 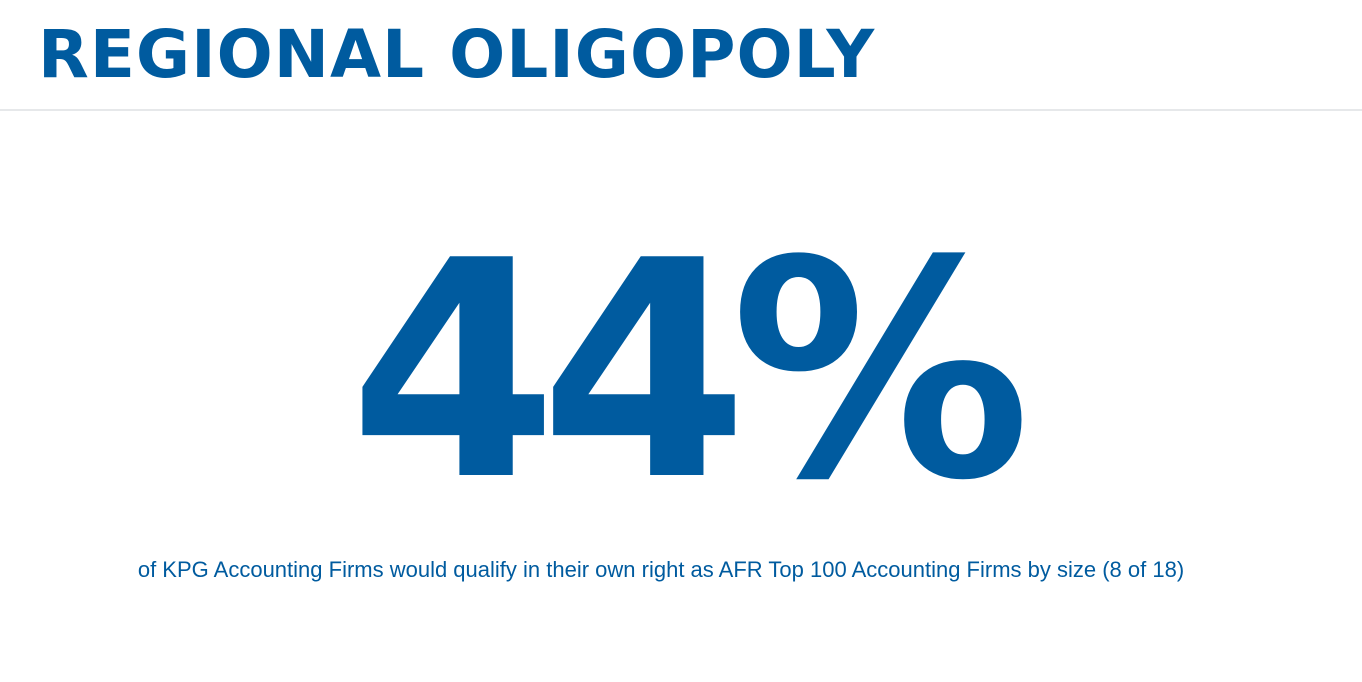 I want to click on slide-title: REGIONAL OLIGOPOLY, so click(x=457, y=54).